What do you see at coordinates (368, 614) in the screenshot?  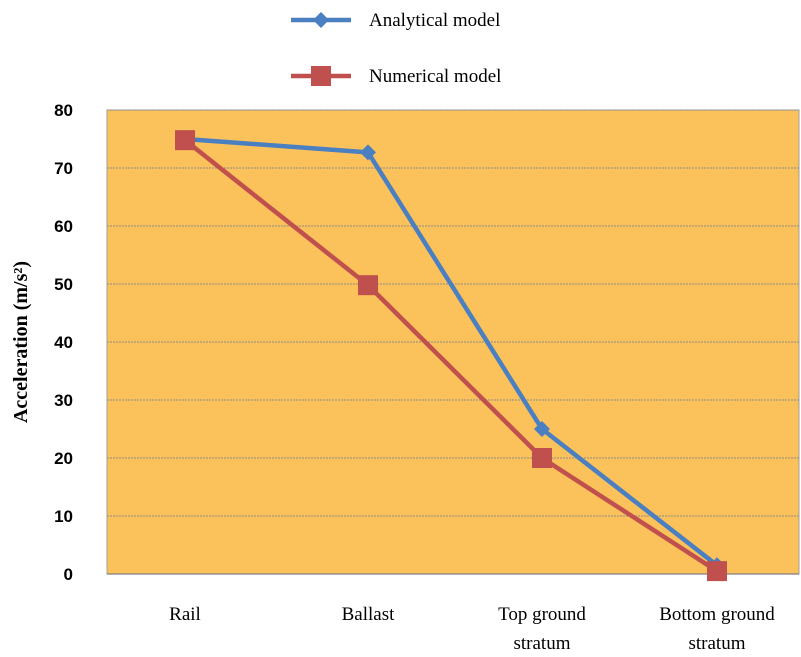 I see `x-category-label: Ballast` at bounding box center [368, 614].